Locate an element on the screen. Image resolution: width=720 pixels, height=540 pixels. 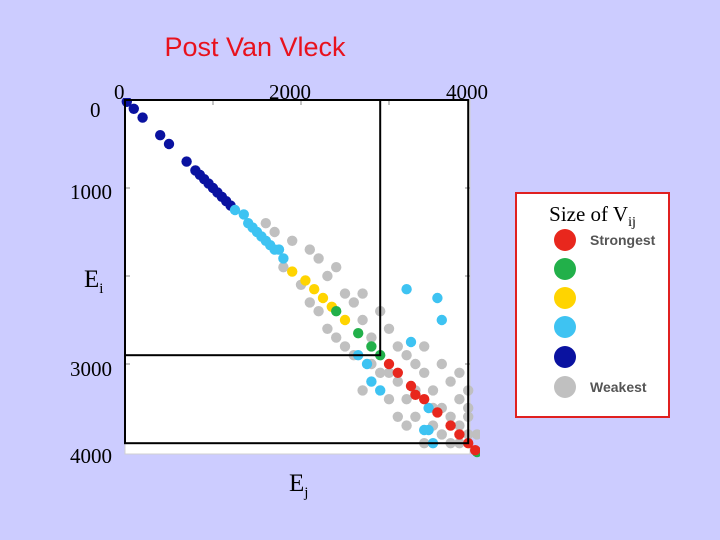
legend-title: Size of Vij is located at coordinates (592, 216).